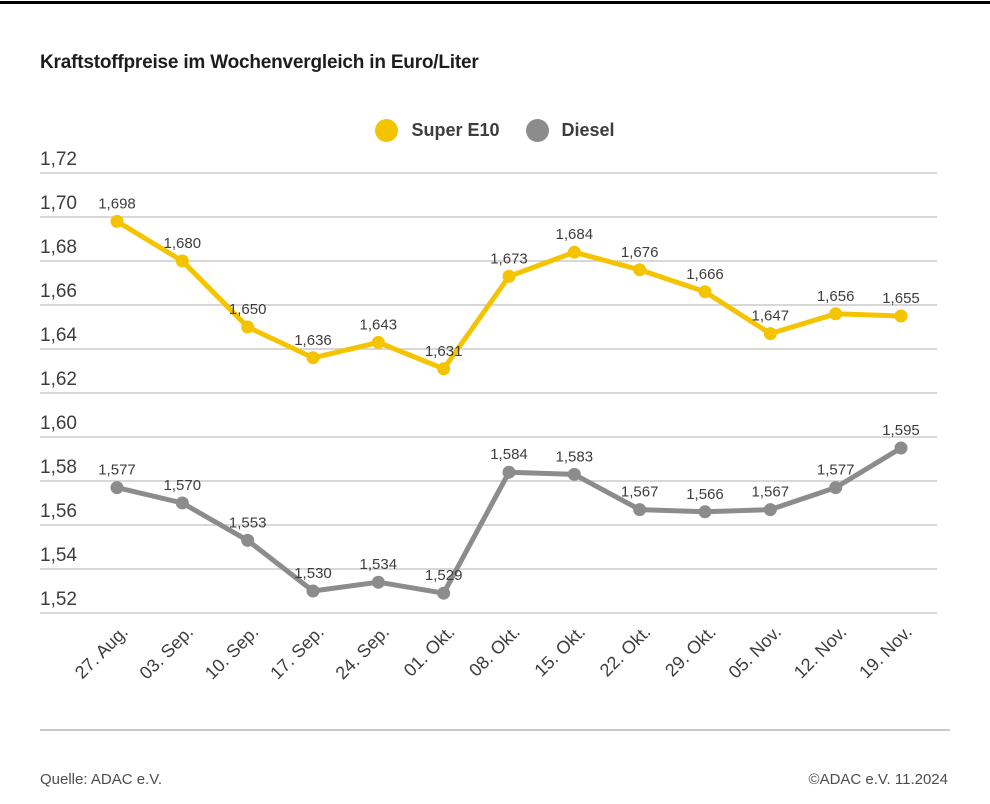  Describe the element at coordinates (901, 298) in the screenshot. I see `data-label-super-e10: 1,655` at that location.